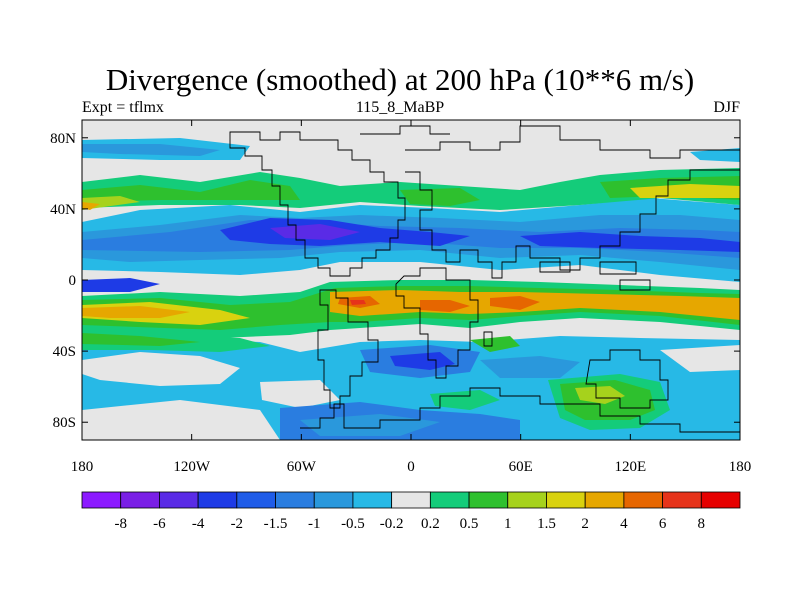 The height and width of the screenshot is (600, 800). I want to click on coastline-eurasia, so click(572, 202).